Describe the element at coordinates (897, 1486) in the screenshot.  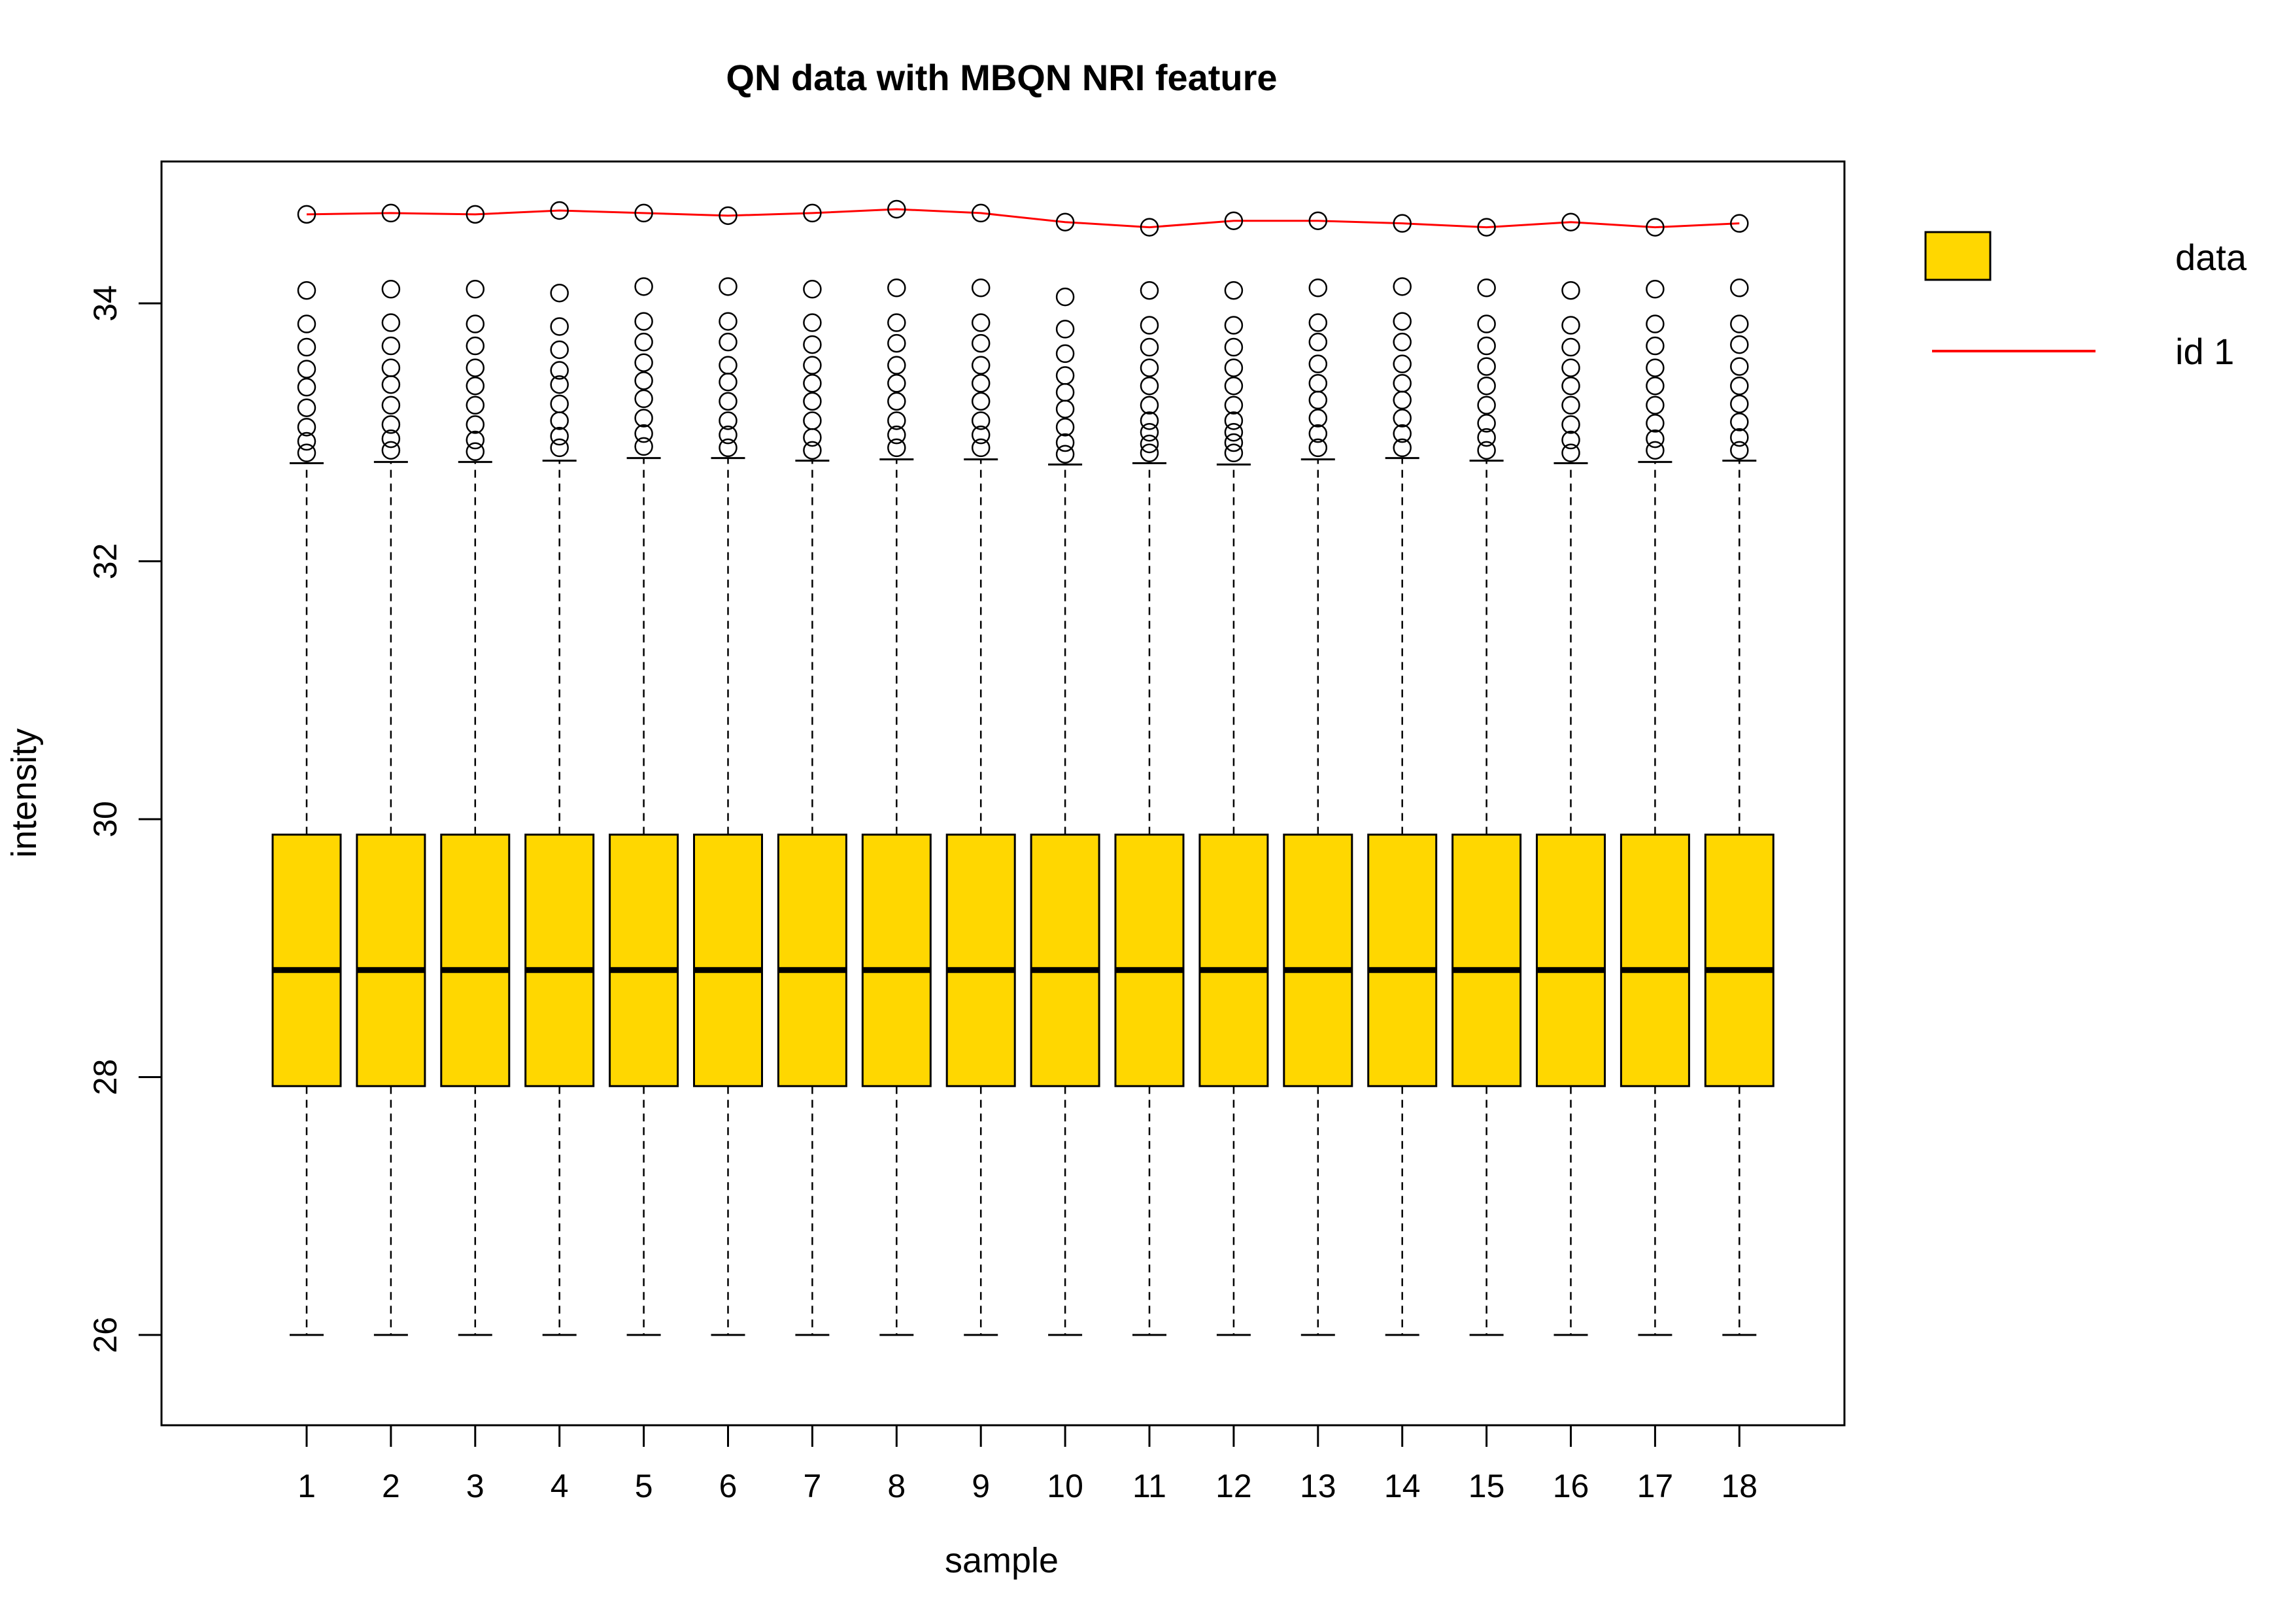
I see `x-tick-label: 8` at that location.